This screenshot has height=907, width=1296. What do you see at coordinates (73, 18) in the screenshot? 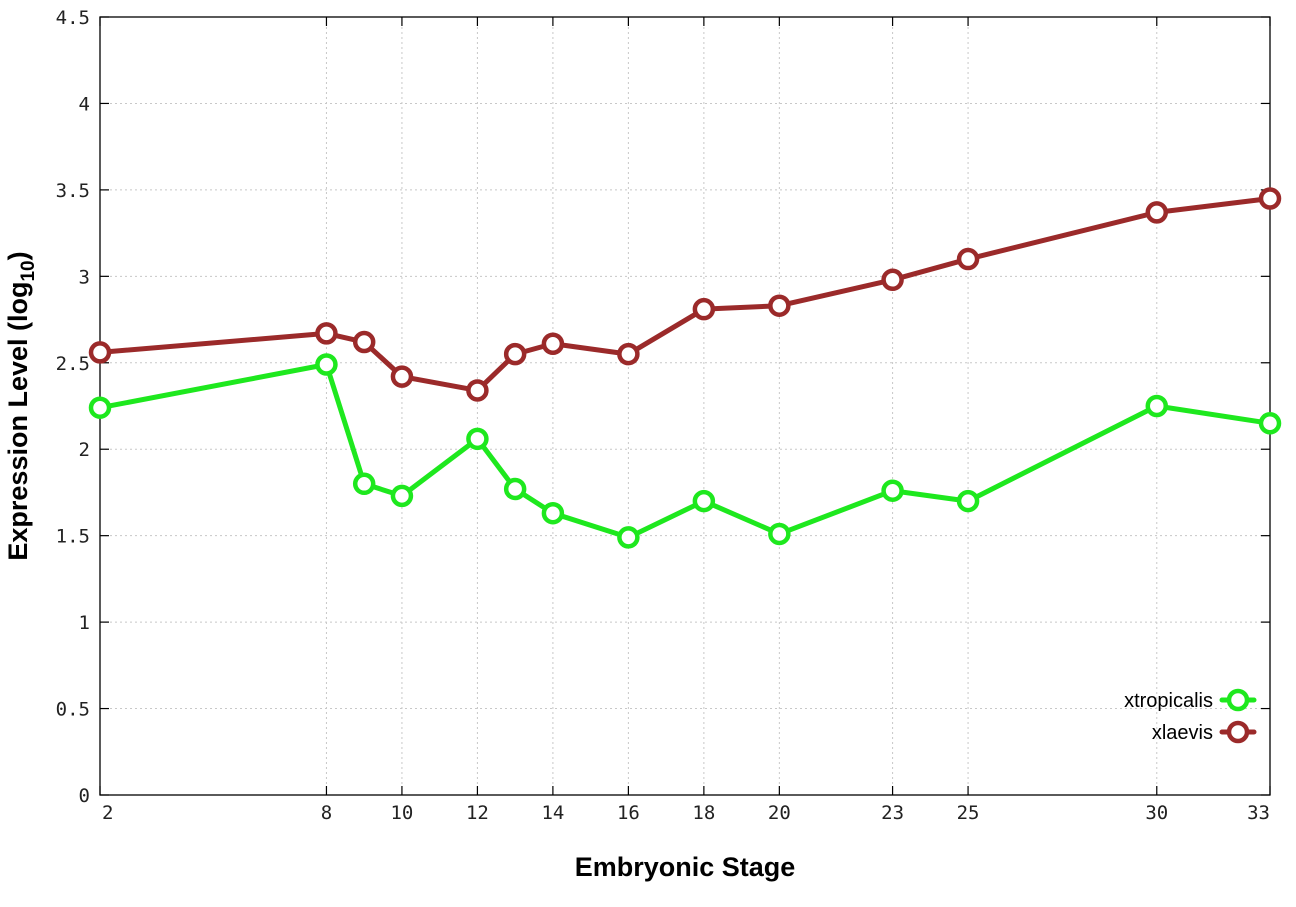
I see `y-tick-label: 4.5` at bounding box center [73, 18].